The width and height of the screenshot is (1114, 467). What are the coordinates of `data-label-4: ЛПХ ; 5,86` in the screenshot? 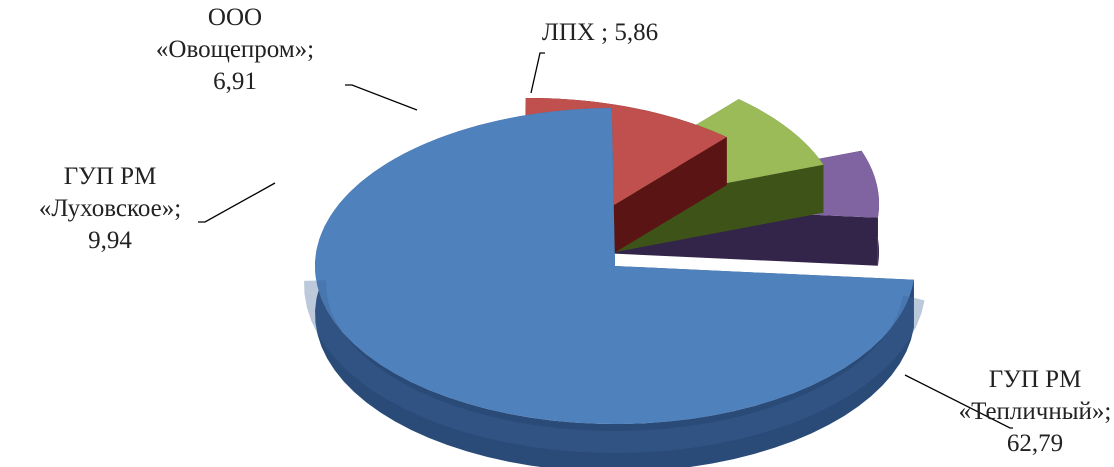 It's located at (600, 32).